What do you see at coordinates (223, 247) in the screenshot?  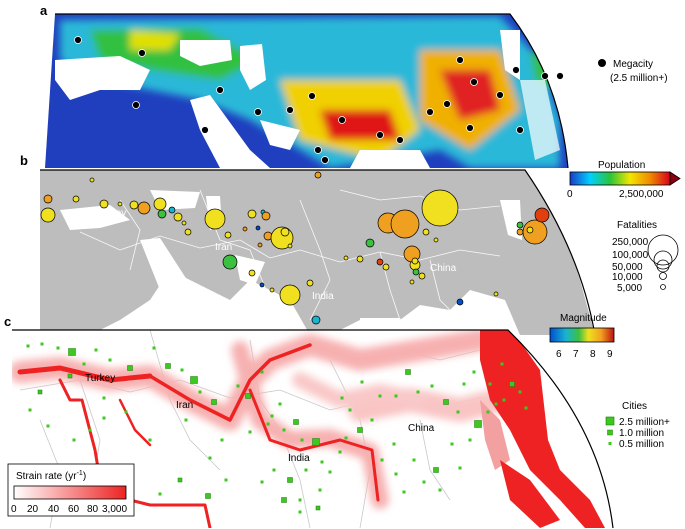 I see `country-label-iran-b: Iran` at bounding box center [223, 247].